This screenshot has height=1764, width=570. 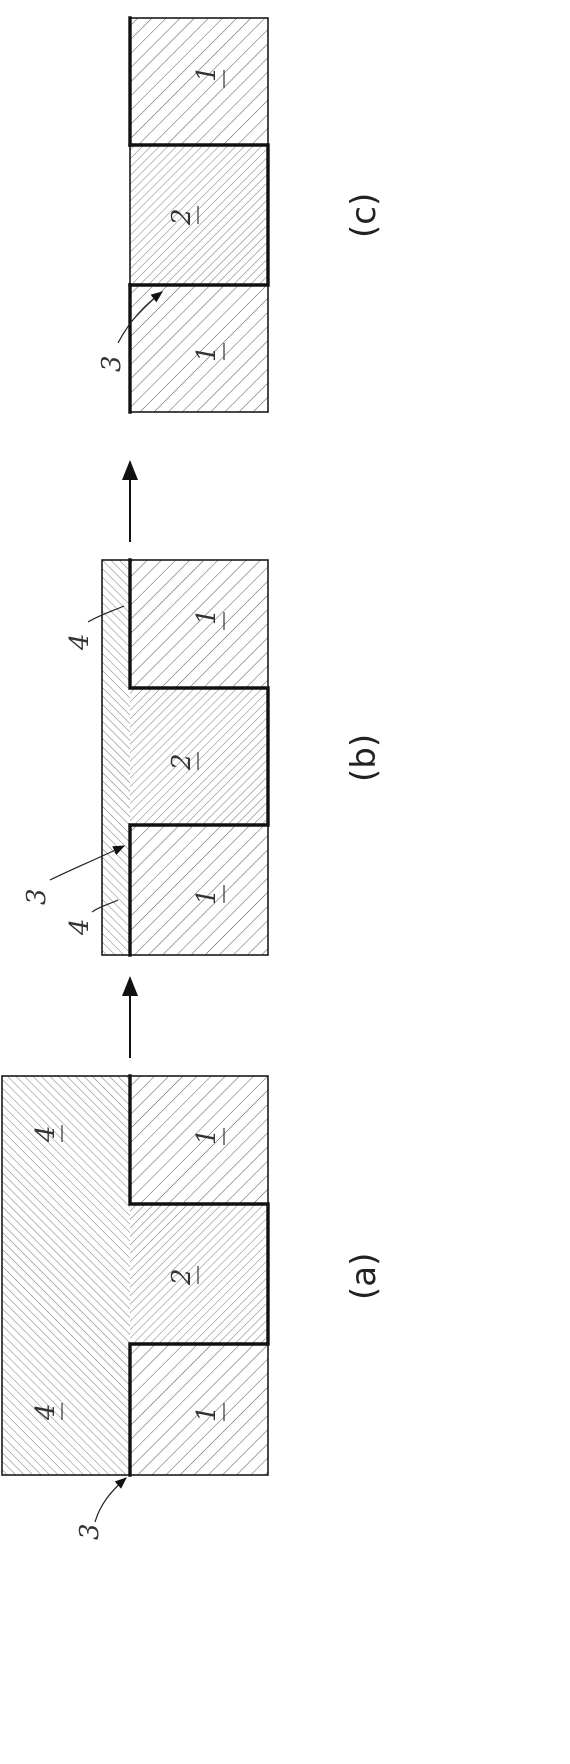 I want to click on ref-3-b: 3, so click(x=37, y=896).